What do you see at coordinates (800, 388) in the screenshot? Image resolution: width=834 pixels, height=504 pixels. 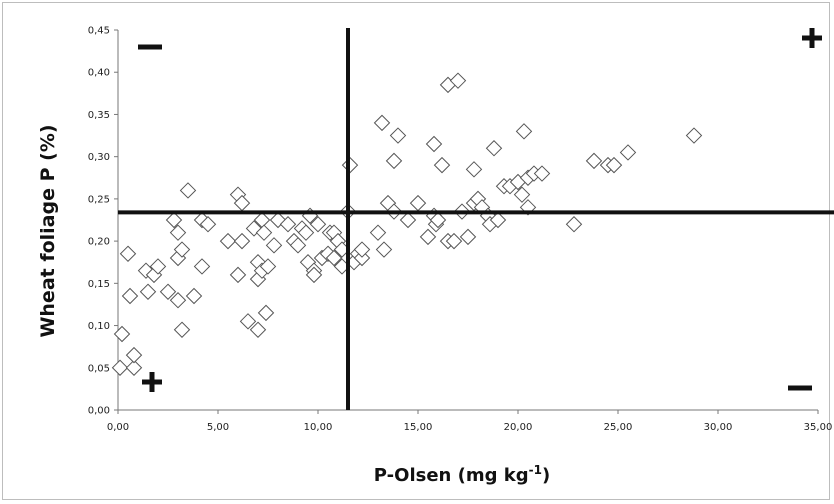 I see `quadrant-sign-bottom-right` at bounding box center [800, 388].